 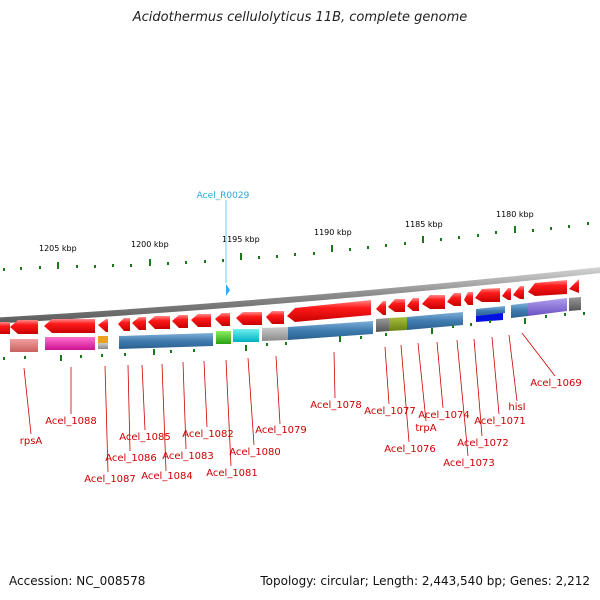 I want to click on gene-arrow-trpA, so click(x=413, y=304).